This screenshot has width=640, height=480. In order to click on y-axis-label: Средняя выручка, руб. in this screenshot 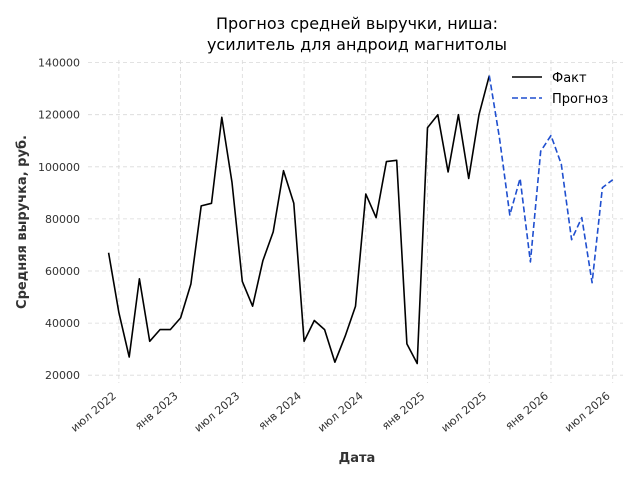, I will do `click(22, 222)`.